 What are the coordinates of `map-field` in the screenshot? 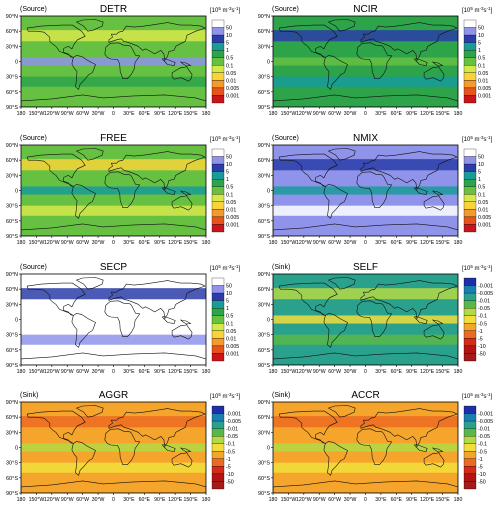 It's located at (113, 319).